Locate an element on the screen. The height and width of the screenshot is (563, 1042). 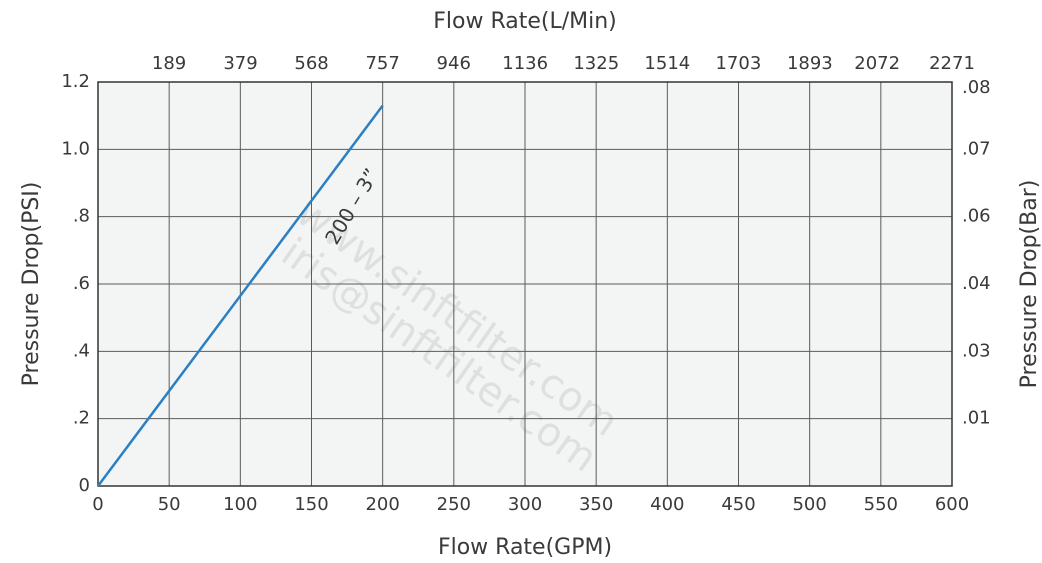
y-tick-label: .6 is located at coordinates (81, 283).